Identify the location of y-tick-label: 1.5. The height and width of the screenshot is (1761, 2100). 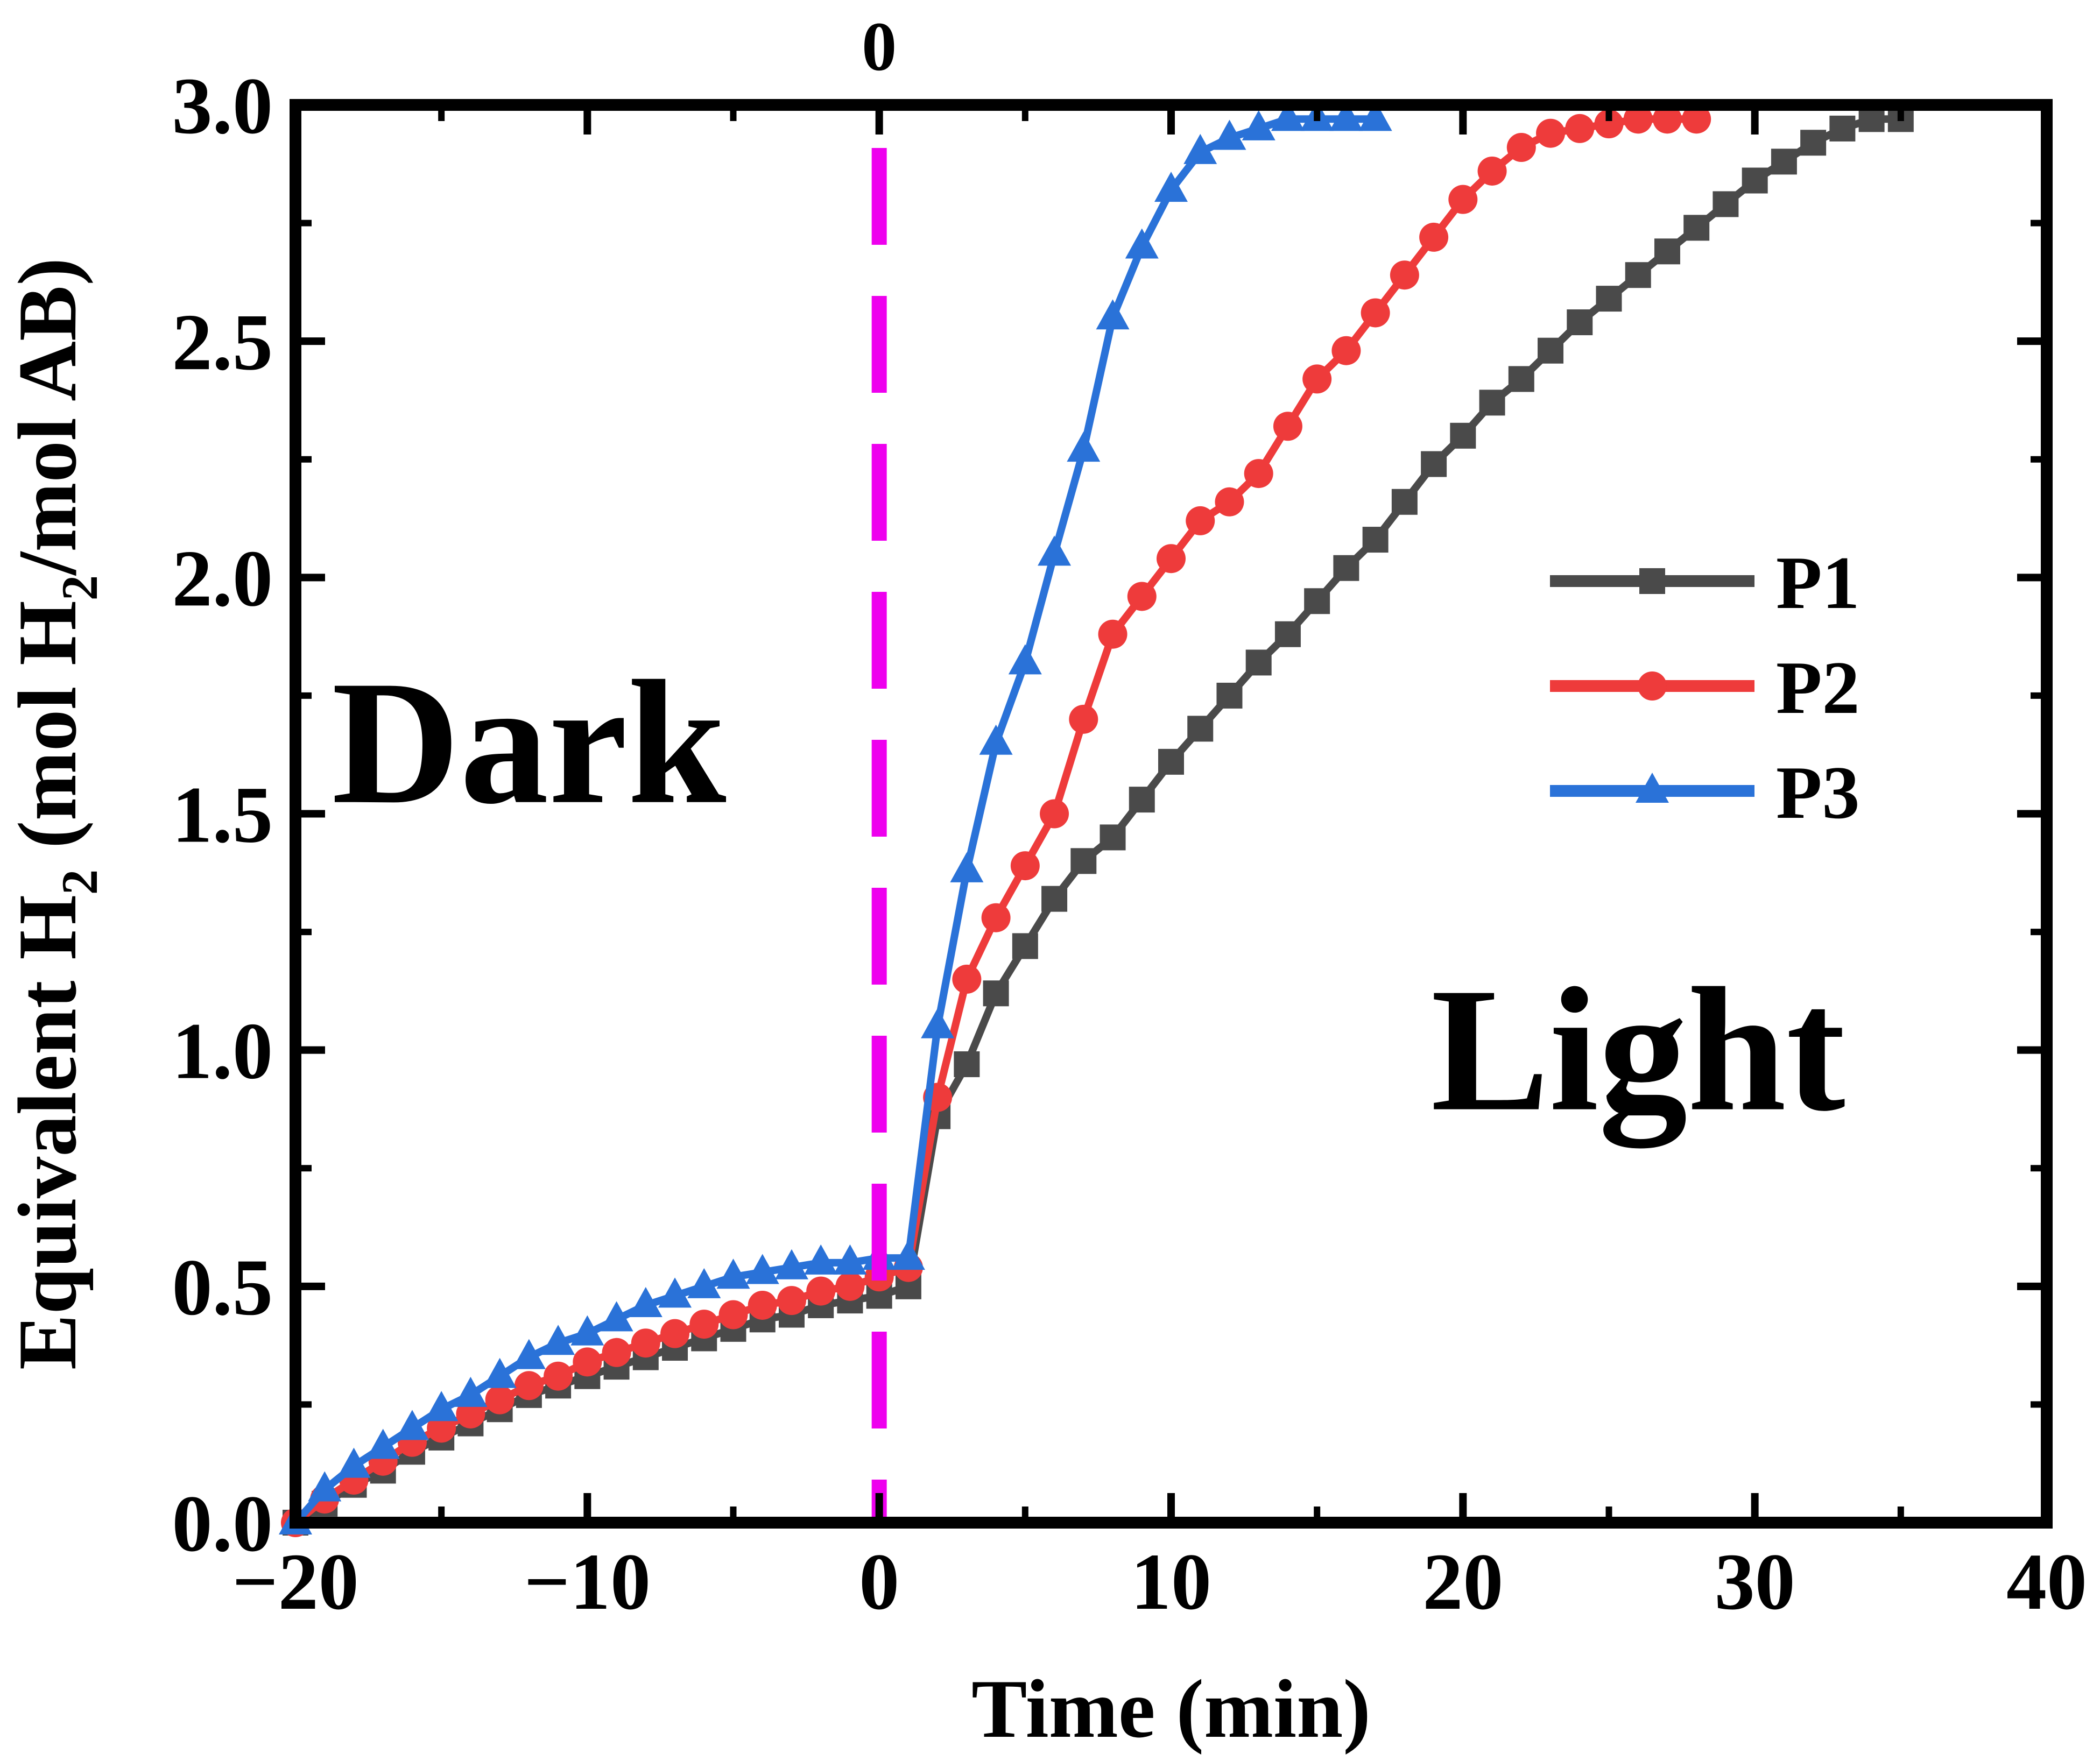
(222, 815).